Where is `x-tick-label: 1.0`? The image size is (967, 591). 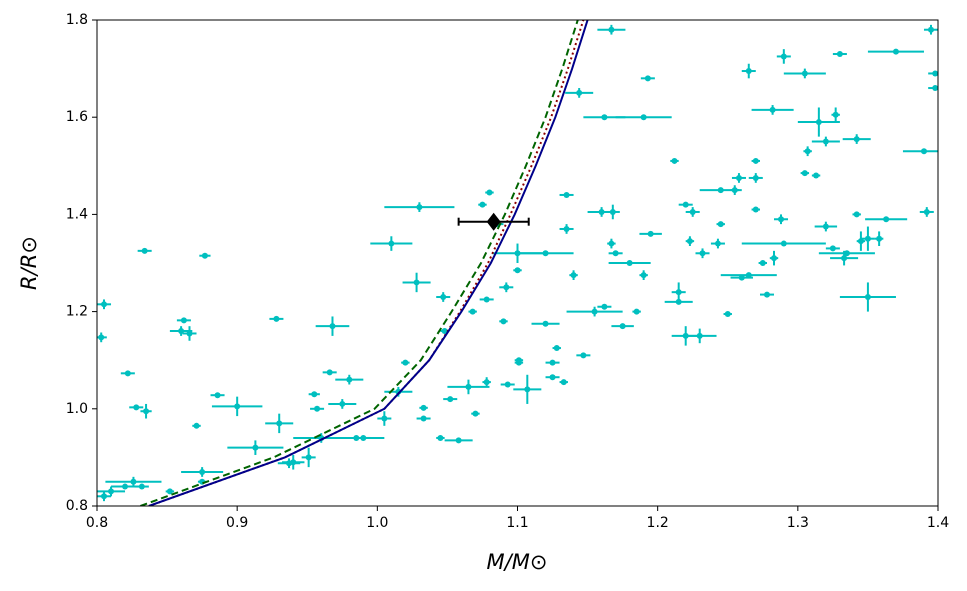 x-tick-label: 1.0 is located at coordinates (377, 523).